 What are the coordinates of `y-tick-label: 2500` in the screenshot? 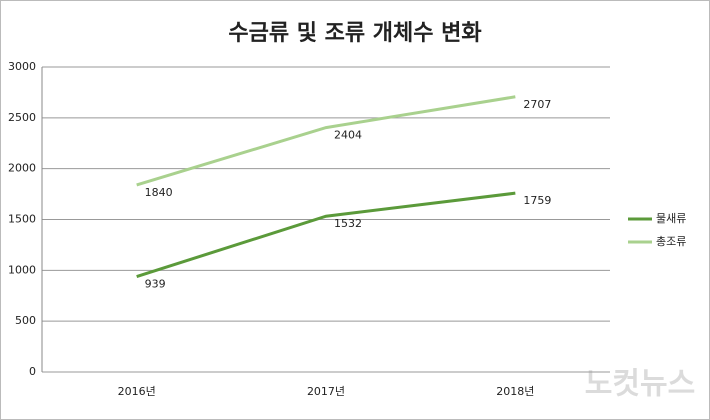 It's located at (22, 117).